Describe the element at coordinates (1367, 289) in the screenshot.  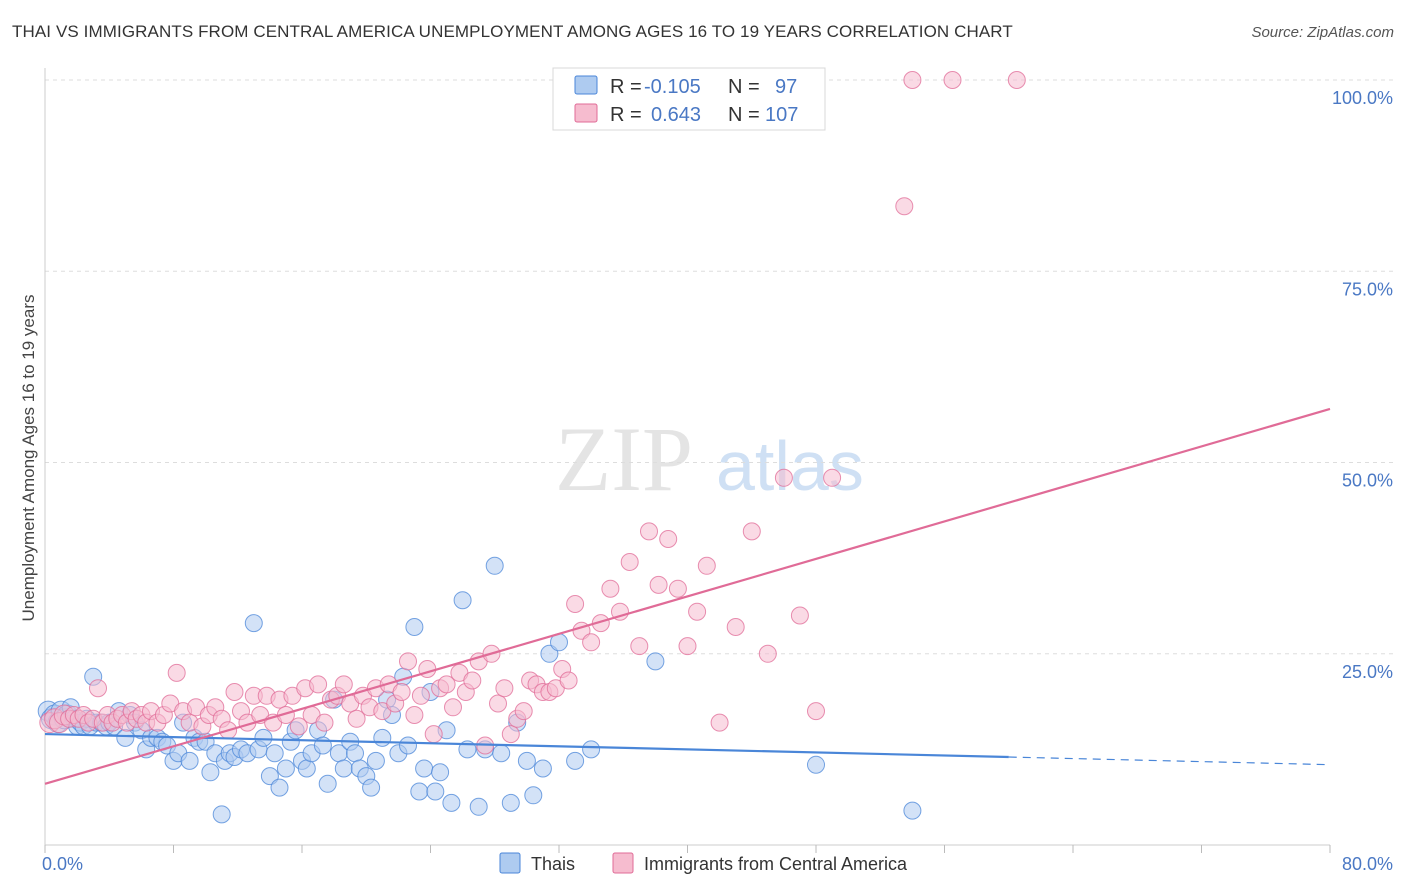
I see `y-tick-label: 75.0%` at that location.